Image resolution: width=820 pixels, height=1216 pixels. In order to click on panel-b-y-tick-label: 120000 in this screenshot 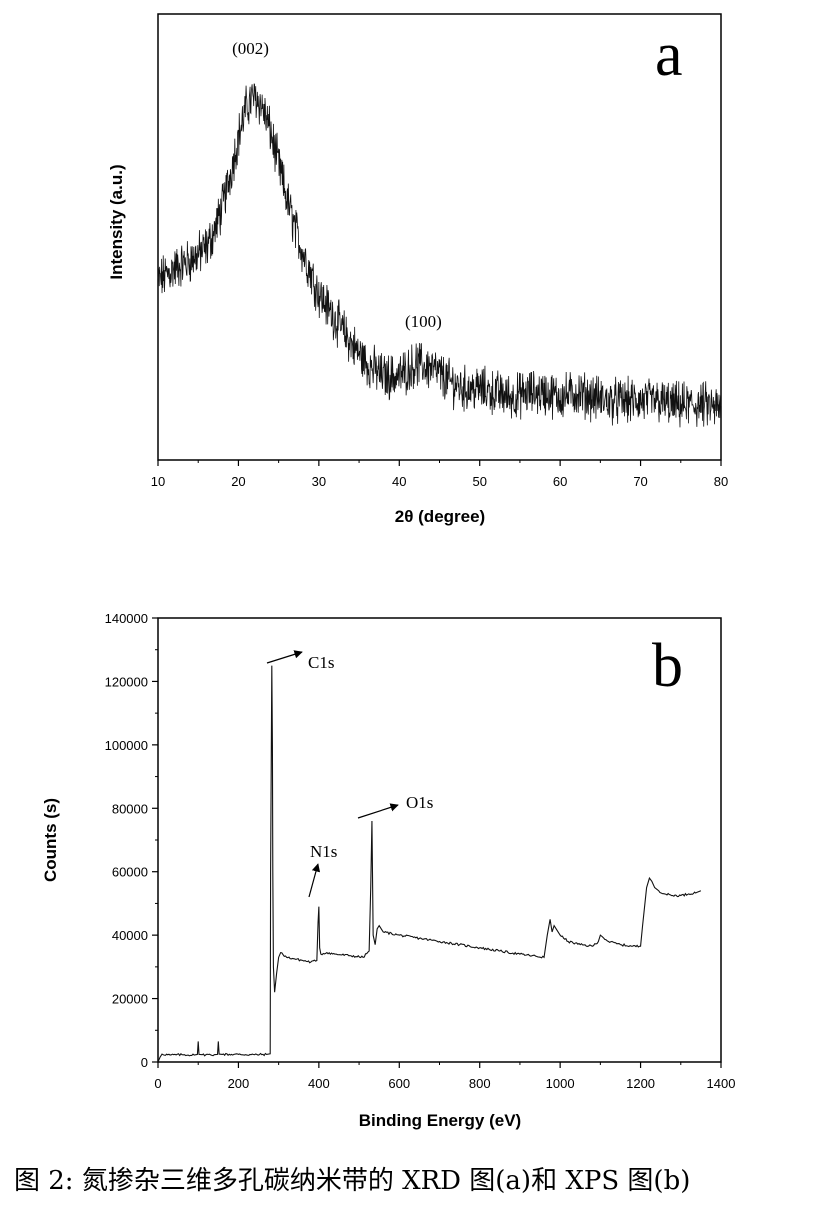, I will do `click(126, 681)`.